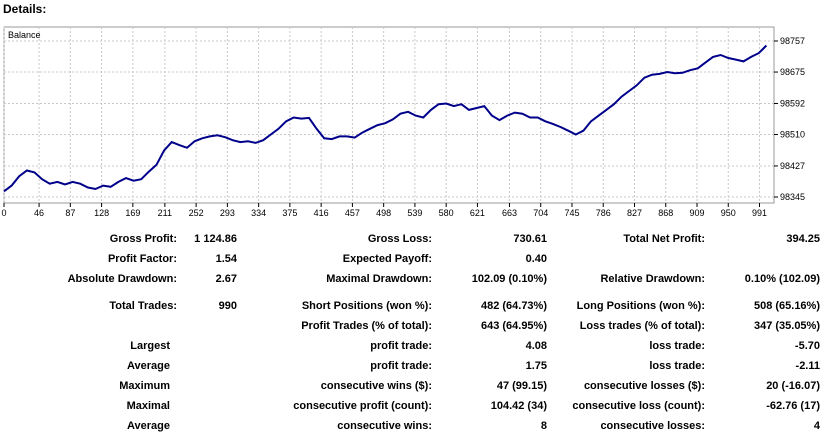 The height and width of the screenshot is (436, 835). I want to click on maximal-label: Maximal, so click(148, 406).